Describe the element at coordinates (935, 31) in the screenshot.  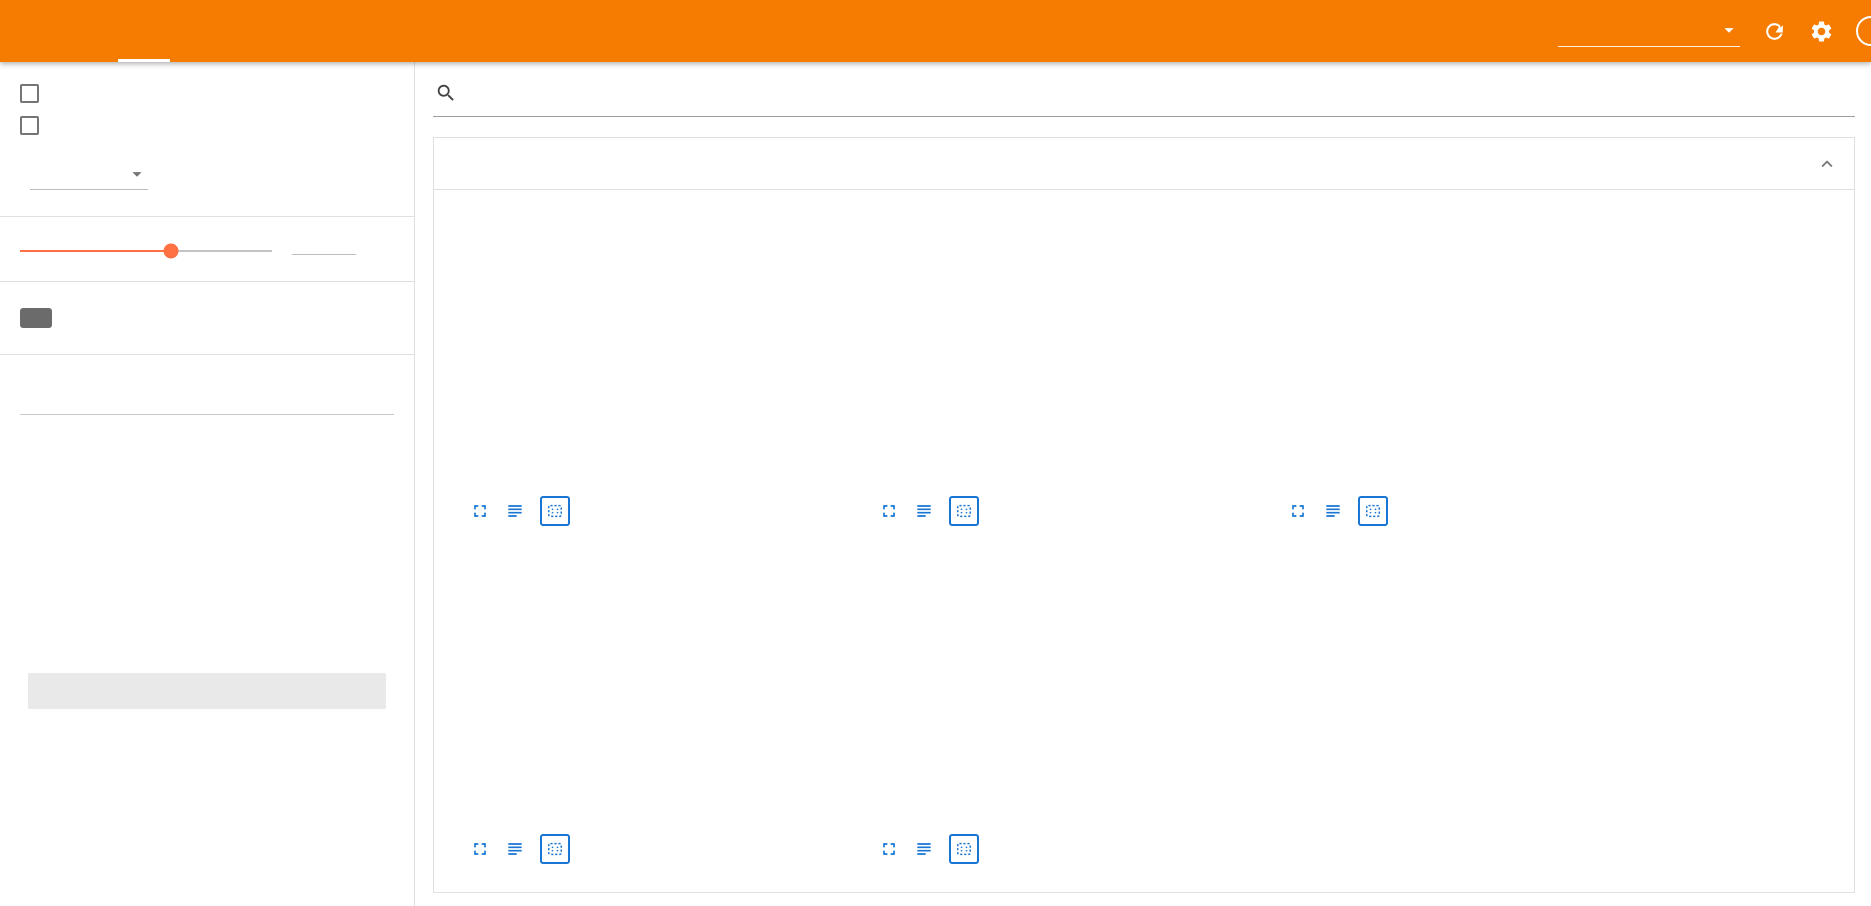
I see `app-header` at that location.